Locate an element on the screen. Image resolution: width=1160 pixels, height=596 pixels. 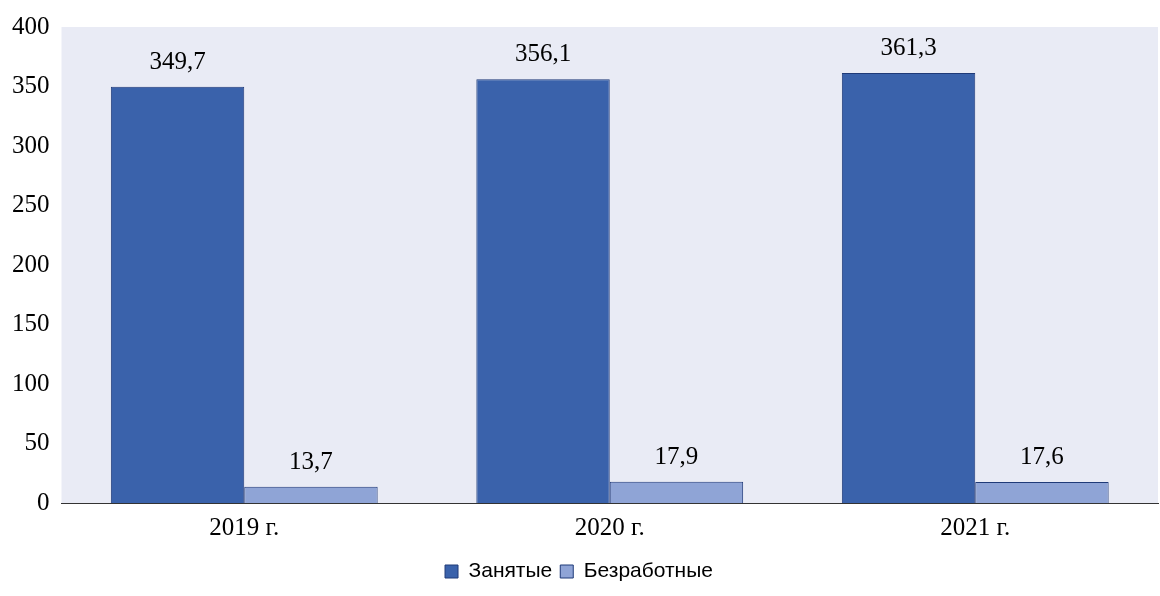
y-tick-label: 0 is located at coordinates (43, 501).